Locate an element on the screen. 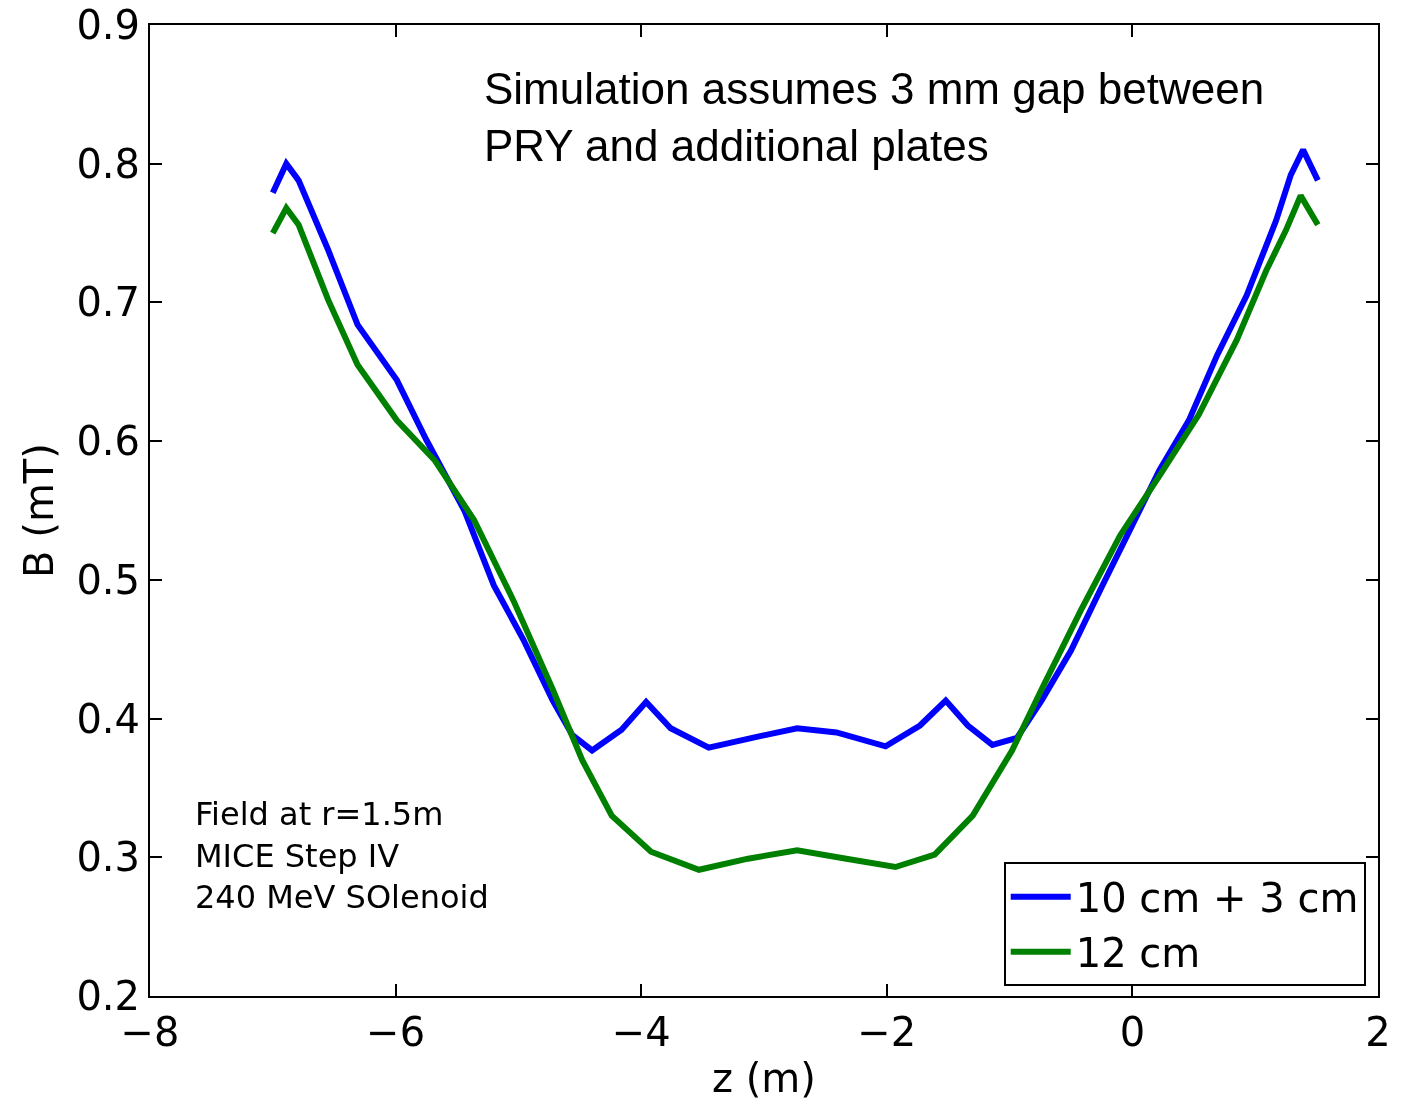  legend-label: 10 cm + 3 cm is located at coordinates (1217, 898).